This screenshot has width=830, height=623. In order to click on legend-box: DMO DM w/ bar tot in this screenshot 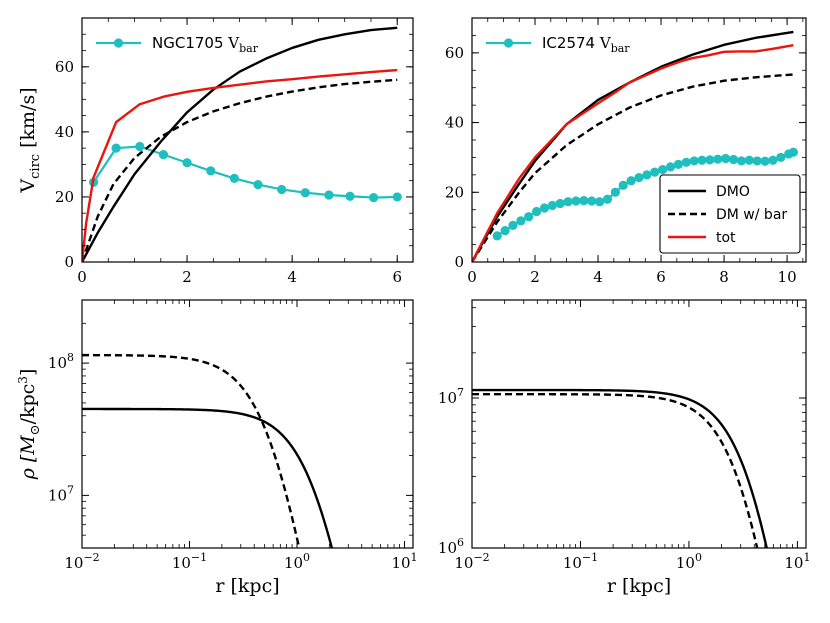, I will do `click(730, 214)`.